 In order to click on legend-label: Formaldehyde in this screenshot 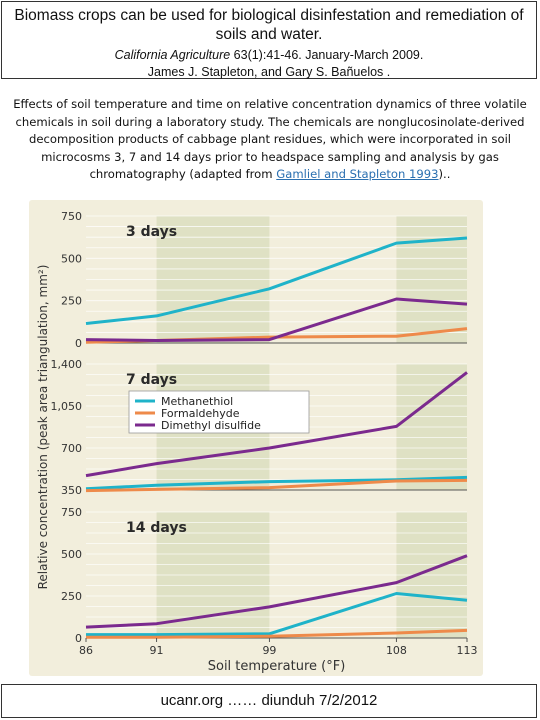, I will do `click(200, 413)`.